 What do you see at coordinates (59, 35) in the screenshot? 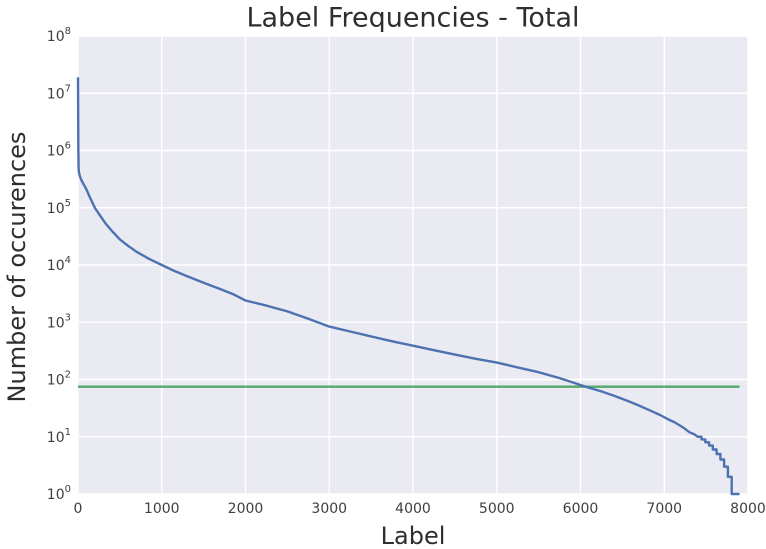
I see `y-tick-label: 10⁸` at bounding box center [59, 35].